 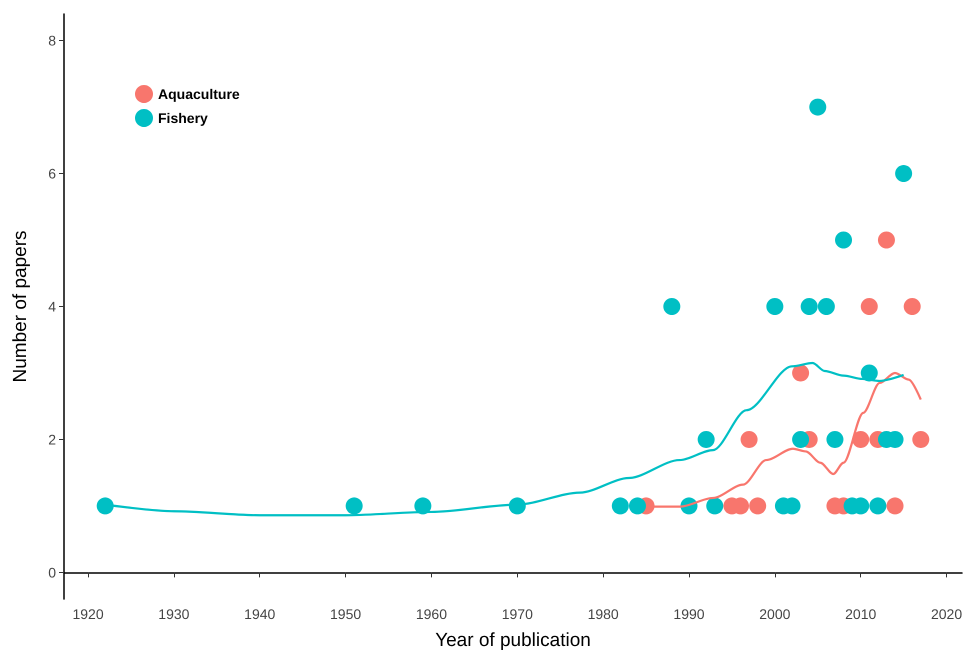 What do you see at coordinates (775, 614) in the screenshot?
I see `x-tick-label: 2000` at bounding box center [775, 614].